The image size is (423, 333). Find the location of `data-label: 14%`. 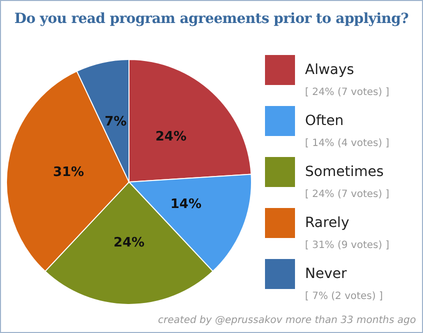

data-label: 14% is located at coordinates (186, 204).